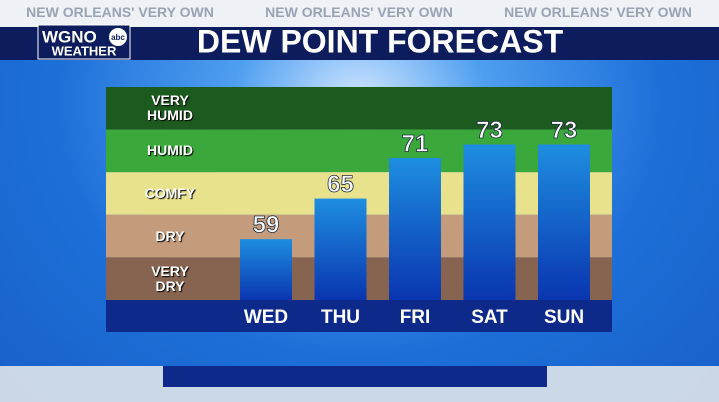  I want to click on x-tick-label: SAT, so click(489, 317).